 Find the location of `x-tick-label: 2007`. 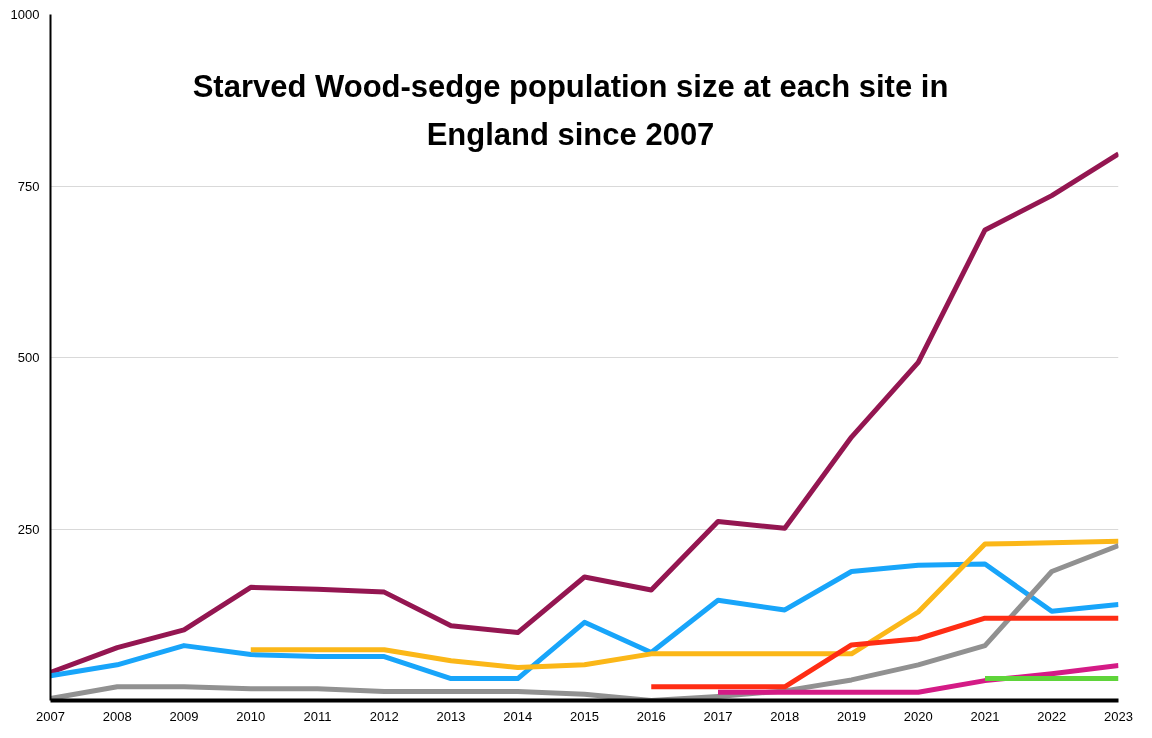

x-tick-label: 2007 is located at coordinates (50, 716).